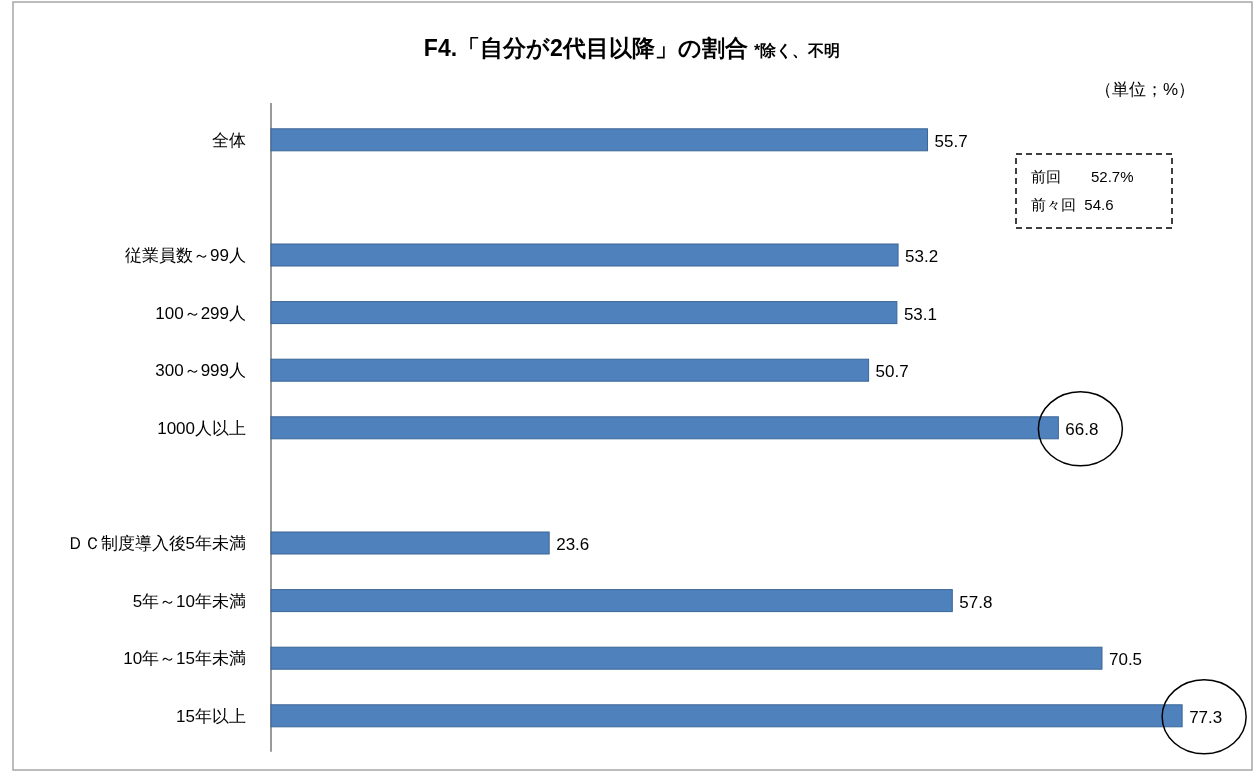  I want to click on chart-subtitle: *除く、不明, so click(797, 51).